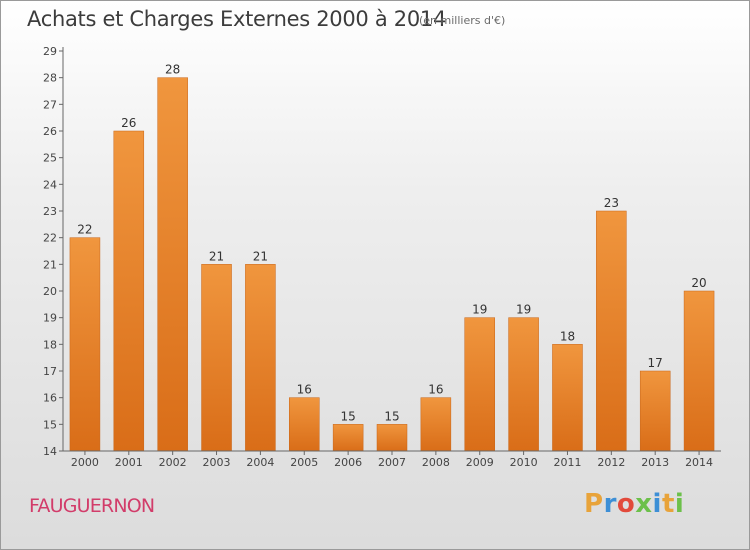 The width and height of the screenshot is (750, 550). Describe the element at coordinates (304, 462) in the screenshot. I see `x-tick-label: 2005` at that location.